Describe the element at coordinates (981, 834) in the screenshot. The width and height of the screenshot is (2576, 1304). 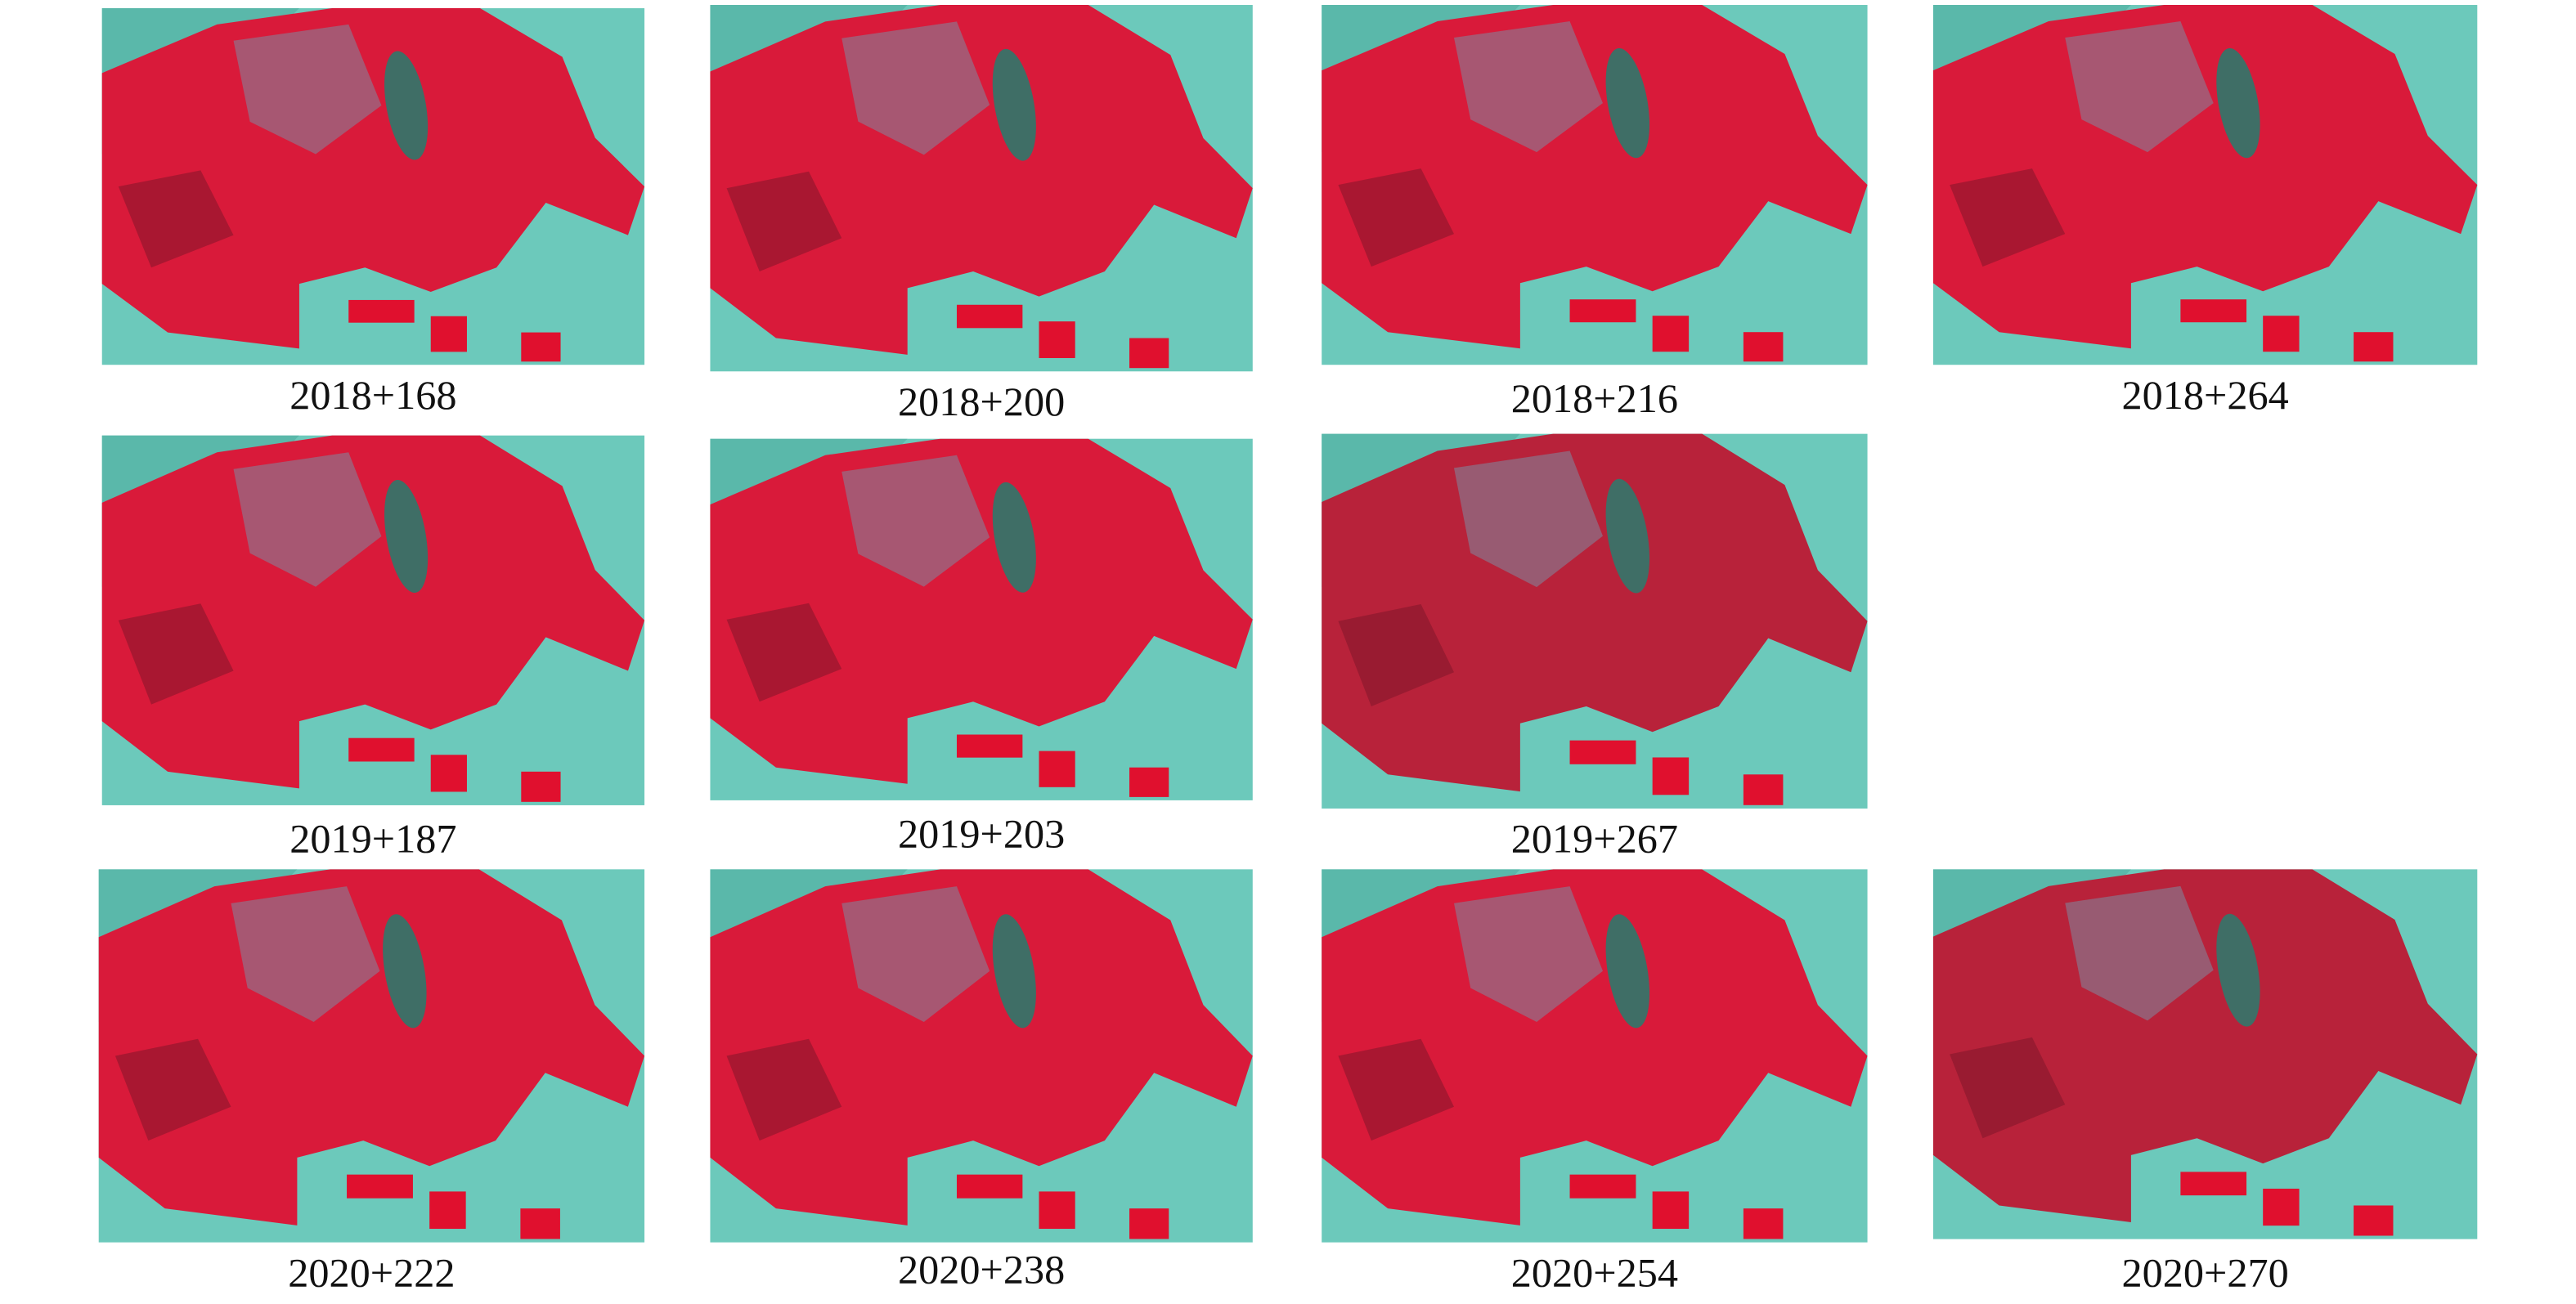
I see `image-caption: 2019+203` at that location.